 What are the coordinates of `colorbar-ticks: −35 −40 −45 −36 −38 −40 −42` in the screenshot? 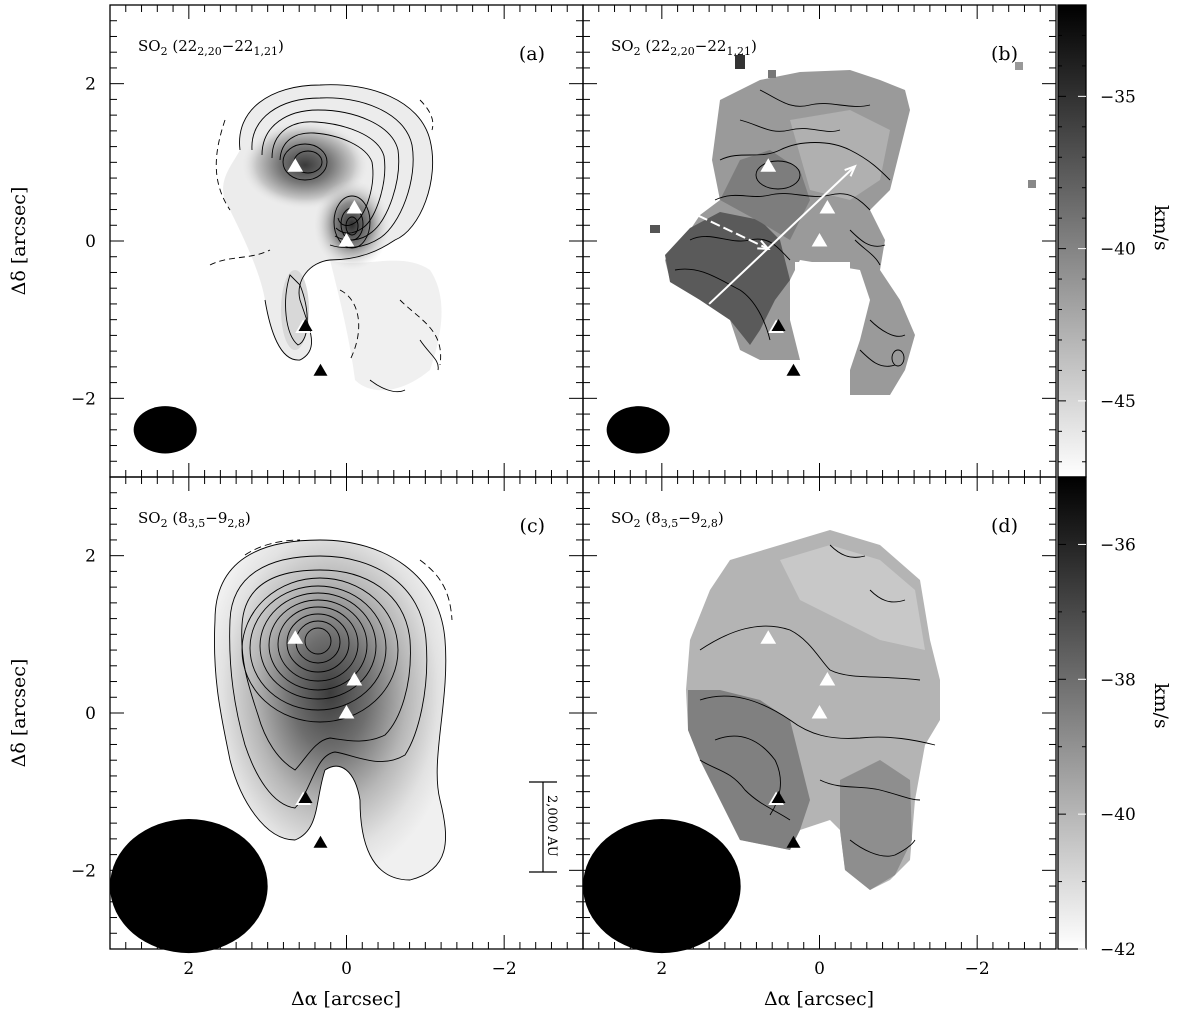 It's located at (1097, 482).